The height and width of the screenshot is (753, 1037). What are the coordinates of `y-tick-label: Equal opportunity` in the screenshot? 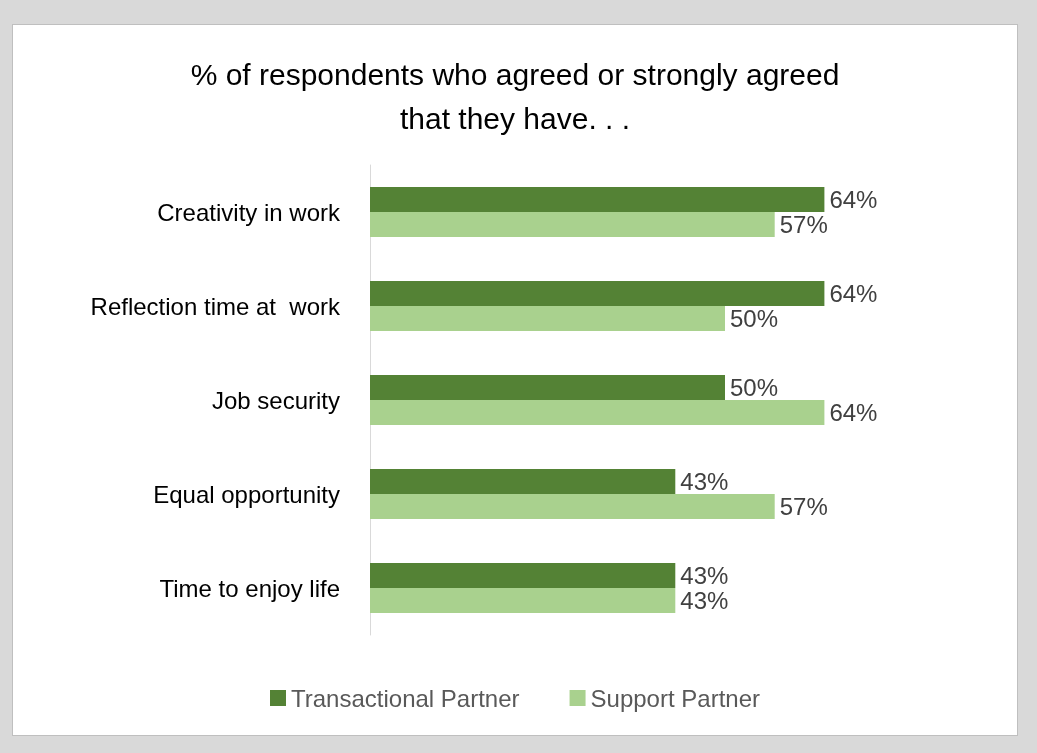 It's located at (246, 494).